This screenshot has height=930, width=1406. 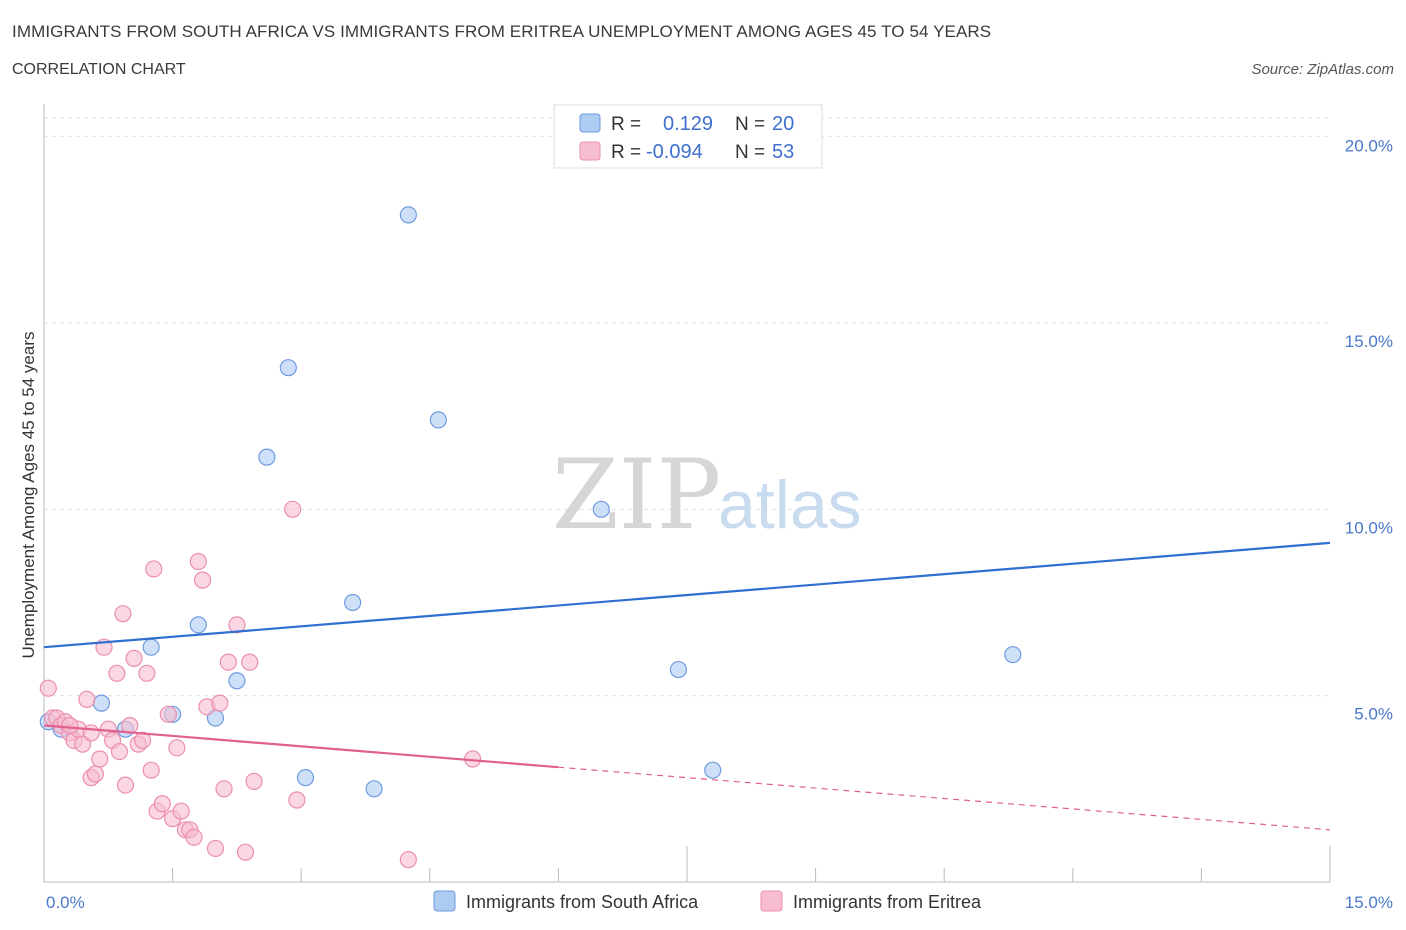 What do you see at coordinates (626, 152) in the screenshot?
I see `legend-r-label-2: R =` at bounding box center [626, 152].